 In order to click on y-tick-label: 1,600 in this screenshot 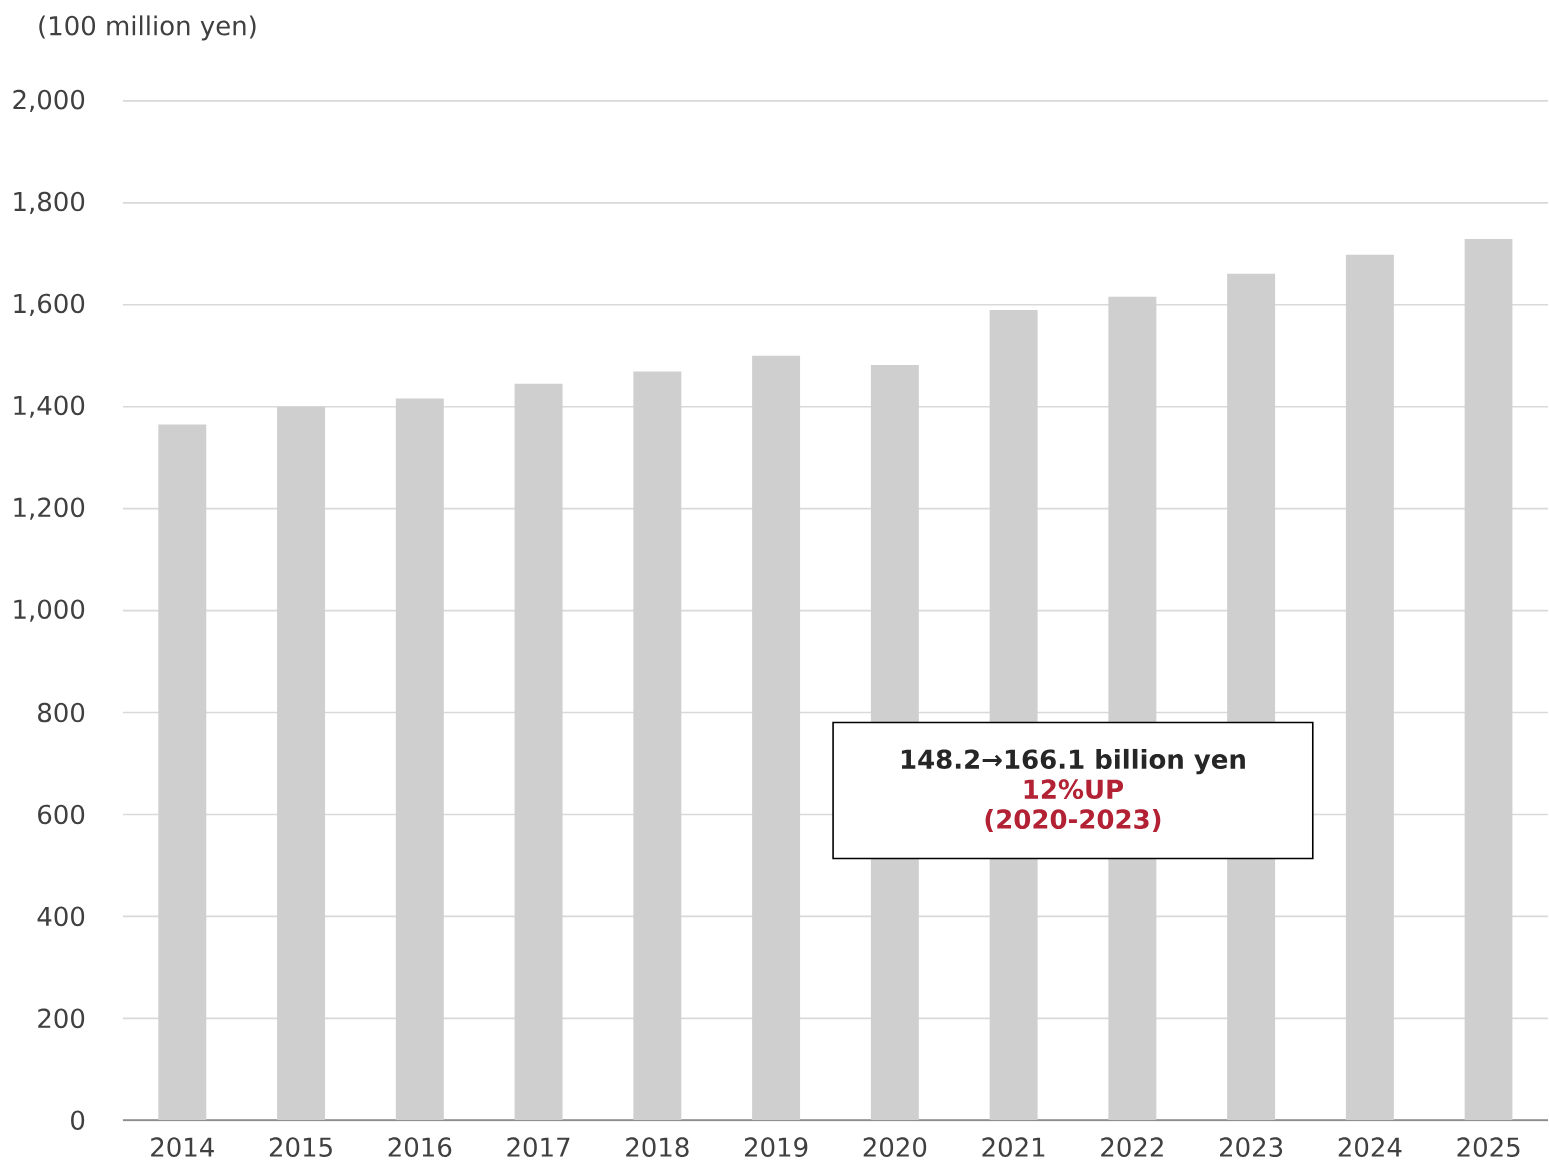, I will do `click(49, 304)`.